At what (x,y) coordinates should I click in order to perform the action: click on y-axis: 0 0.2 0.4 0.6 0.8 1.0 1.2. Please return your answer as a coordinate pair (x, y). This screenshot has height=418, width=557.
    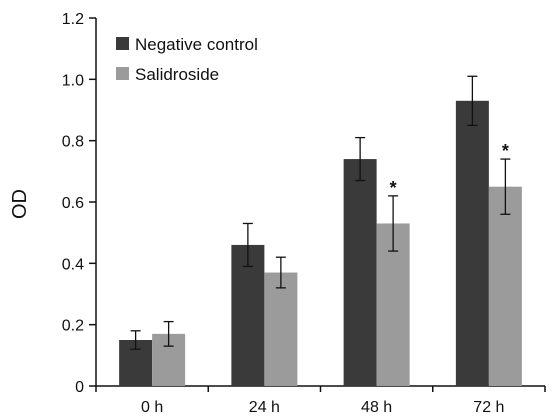
    Looking at the image, I should click on (79, 203).